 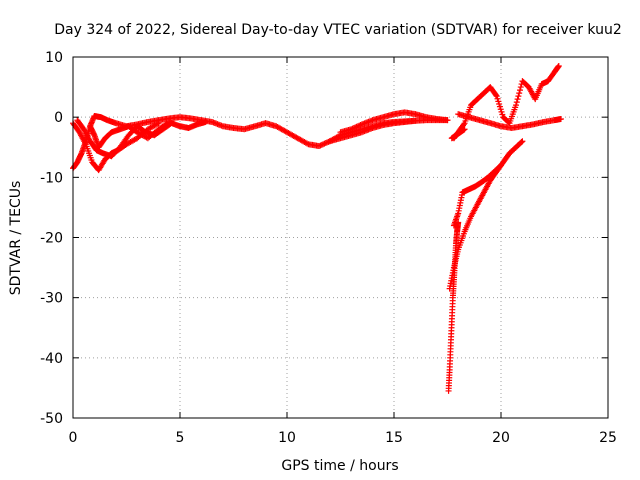 I want to click on y-tick-label: -40, so click(x=51, y=359).